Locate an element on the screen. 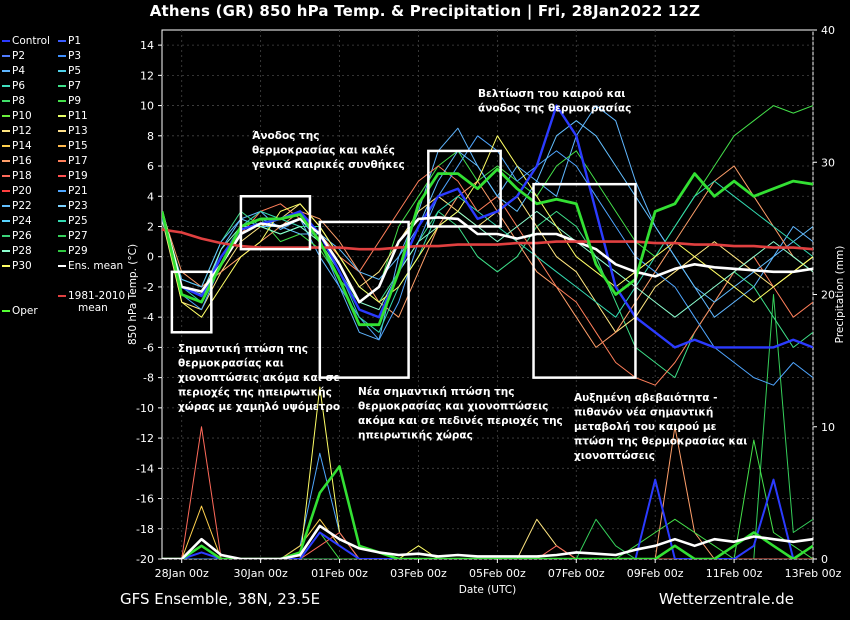 This screenshot has width=850, height=620. y-tick-label: -8 is located at coordinates (148, 378).